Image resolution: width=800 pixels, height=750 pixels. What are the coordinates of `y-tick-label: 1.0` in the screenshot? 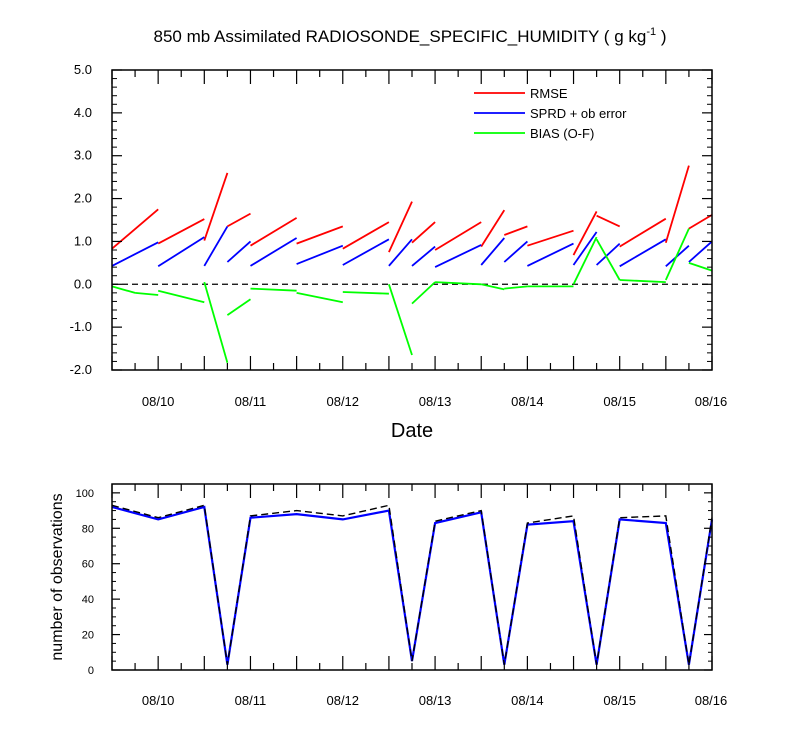 It's located at (83, 240).